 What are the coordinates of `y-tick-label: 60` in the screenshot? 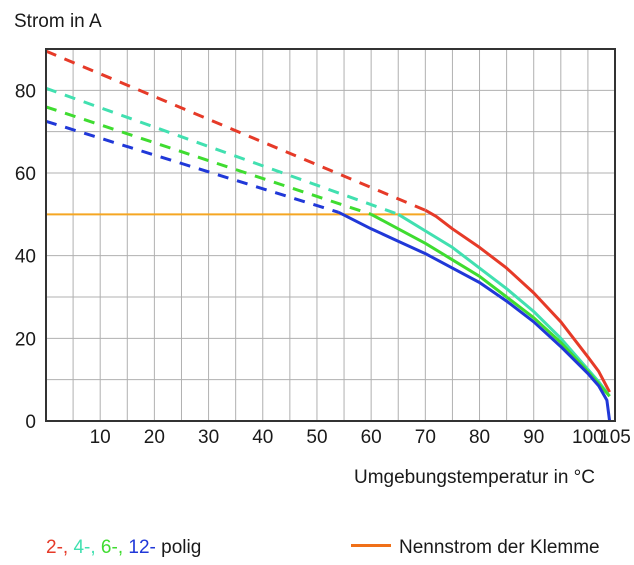 It's located at (25, 174).